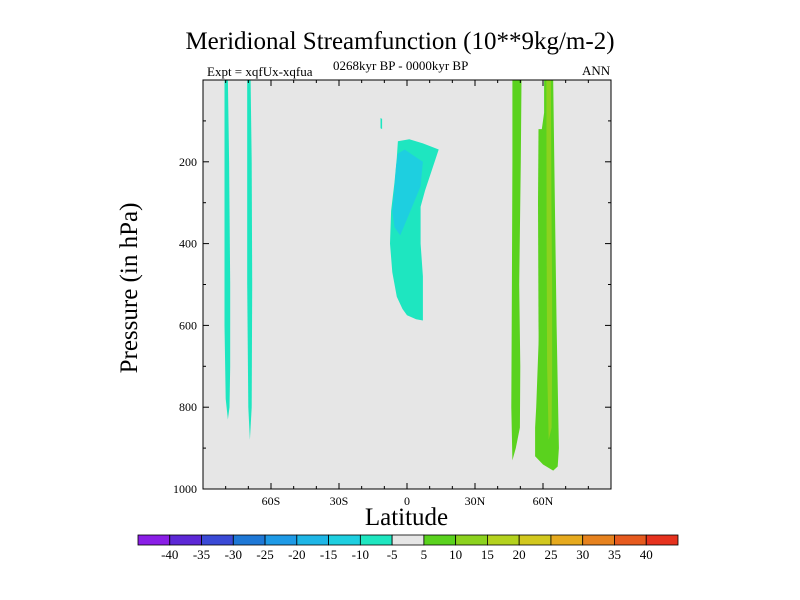  What do you see at coordinates (543, 501) in the screenshot?
I see `x-tick-label: 60N` at bounding box center [543, 501].